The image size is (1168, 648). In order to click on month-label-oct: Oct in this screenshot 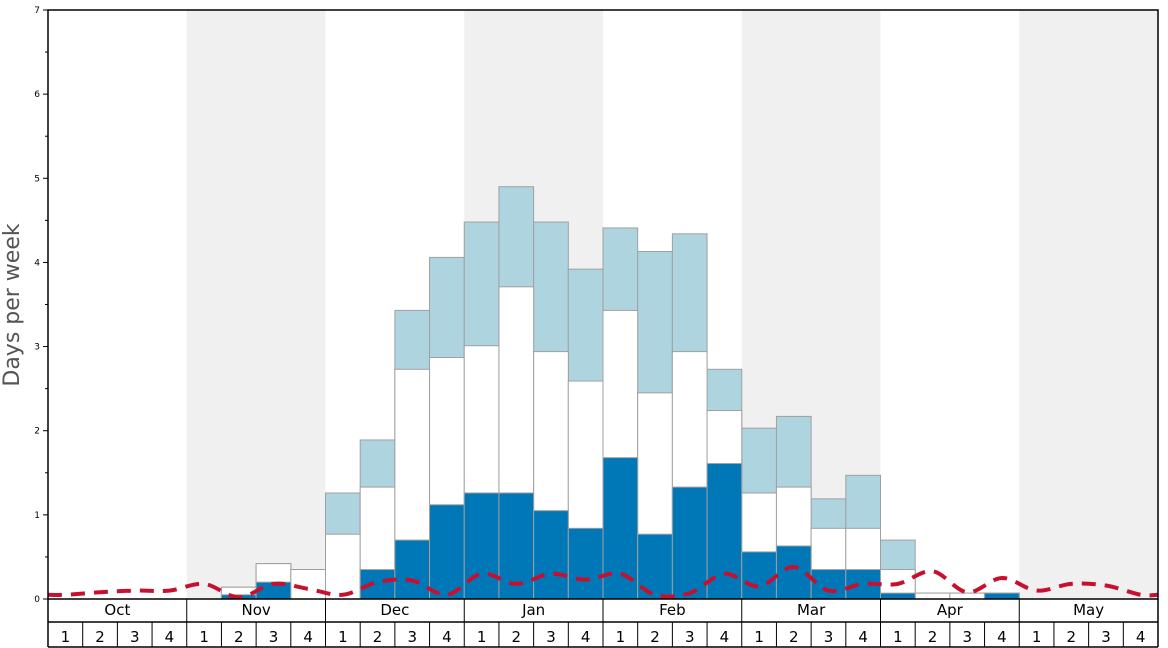, I will do `click(117, 610)`.